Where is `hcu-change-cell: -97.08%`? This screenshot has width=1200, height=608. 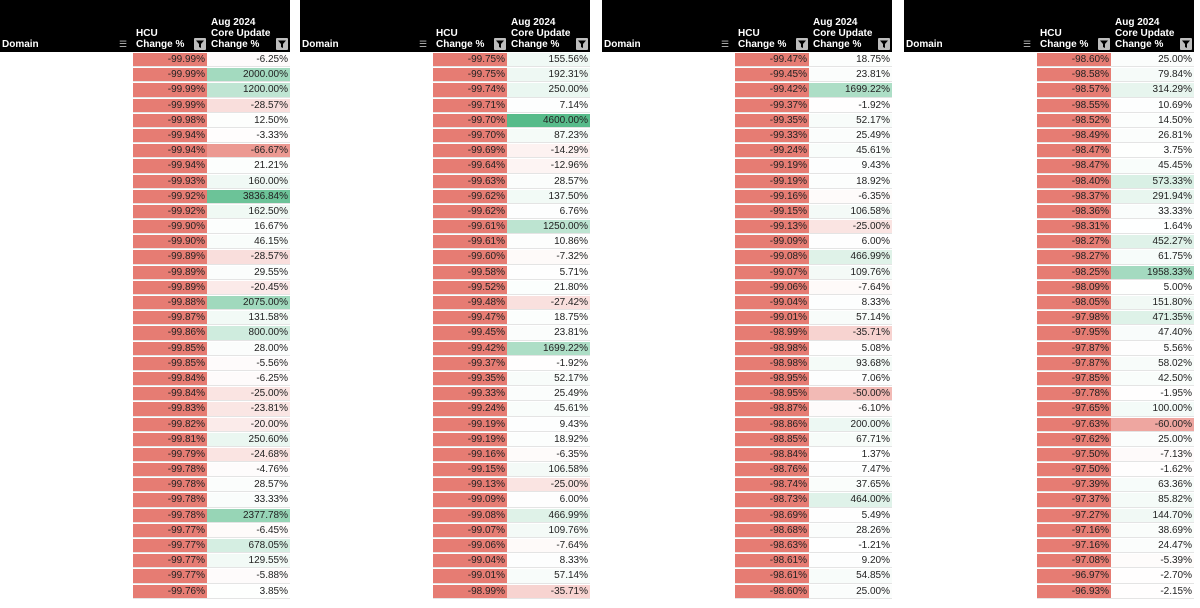 hcu-change-cell: -97.08% is located at coordinates (1074, 561).